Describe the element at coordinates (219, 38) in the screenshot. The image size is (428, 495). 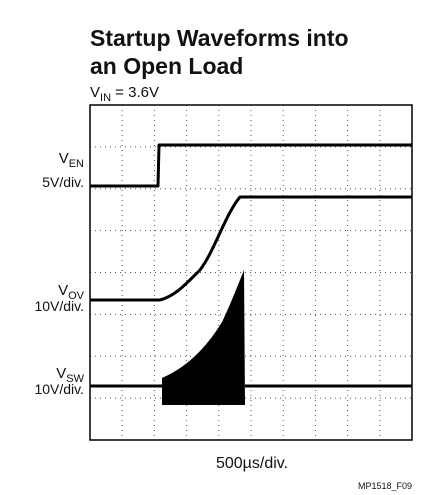
I see `title-line: Startup Waveforms into` at that location.